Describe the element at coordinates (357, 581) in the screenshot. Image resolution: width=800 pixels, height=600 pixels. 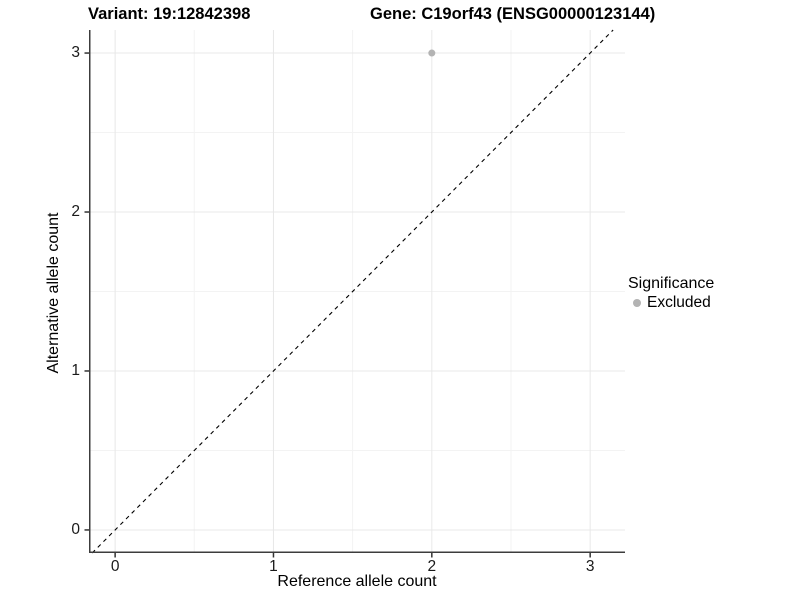
I see `x-axis-label: Reference allele count` at that location.